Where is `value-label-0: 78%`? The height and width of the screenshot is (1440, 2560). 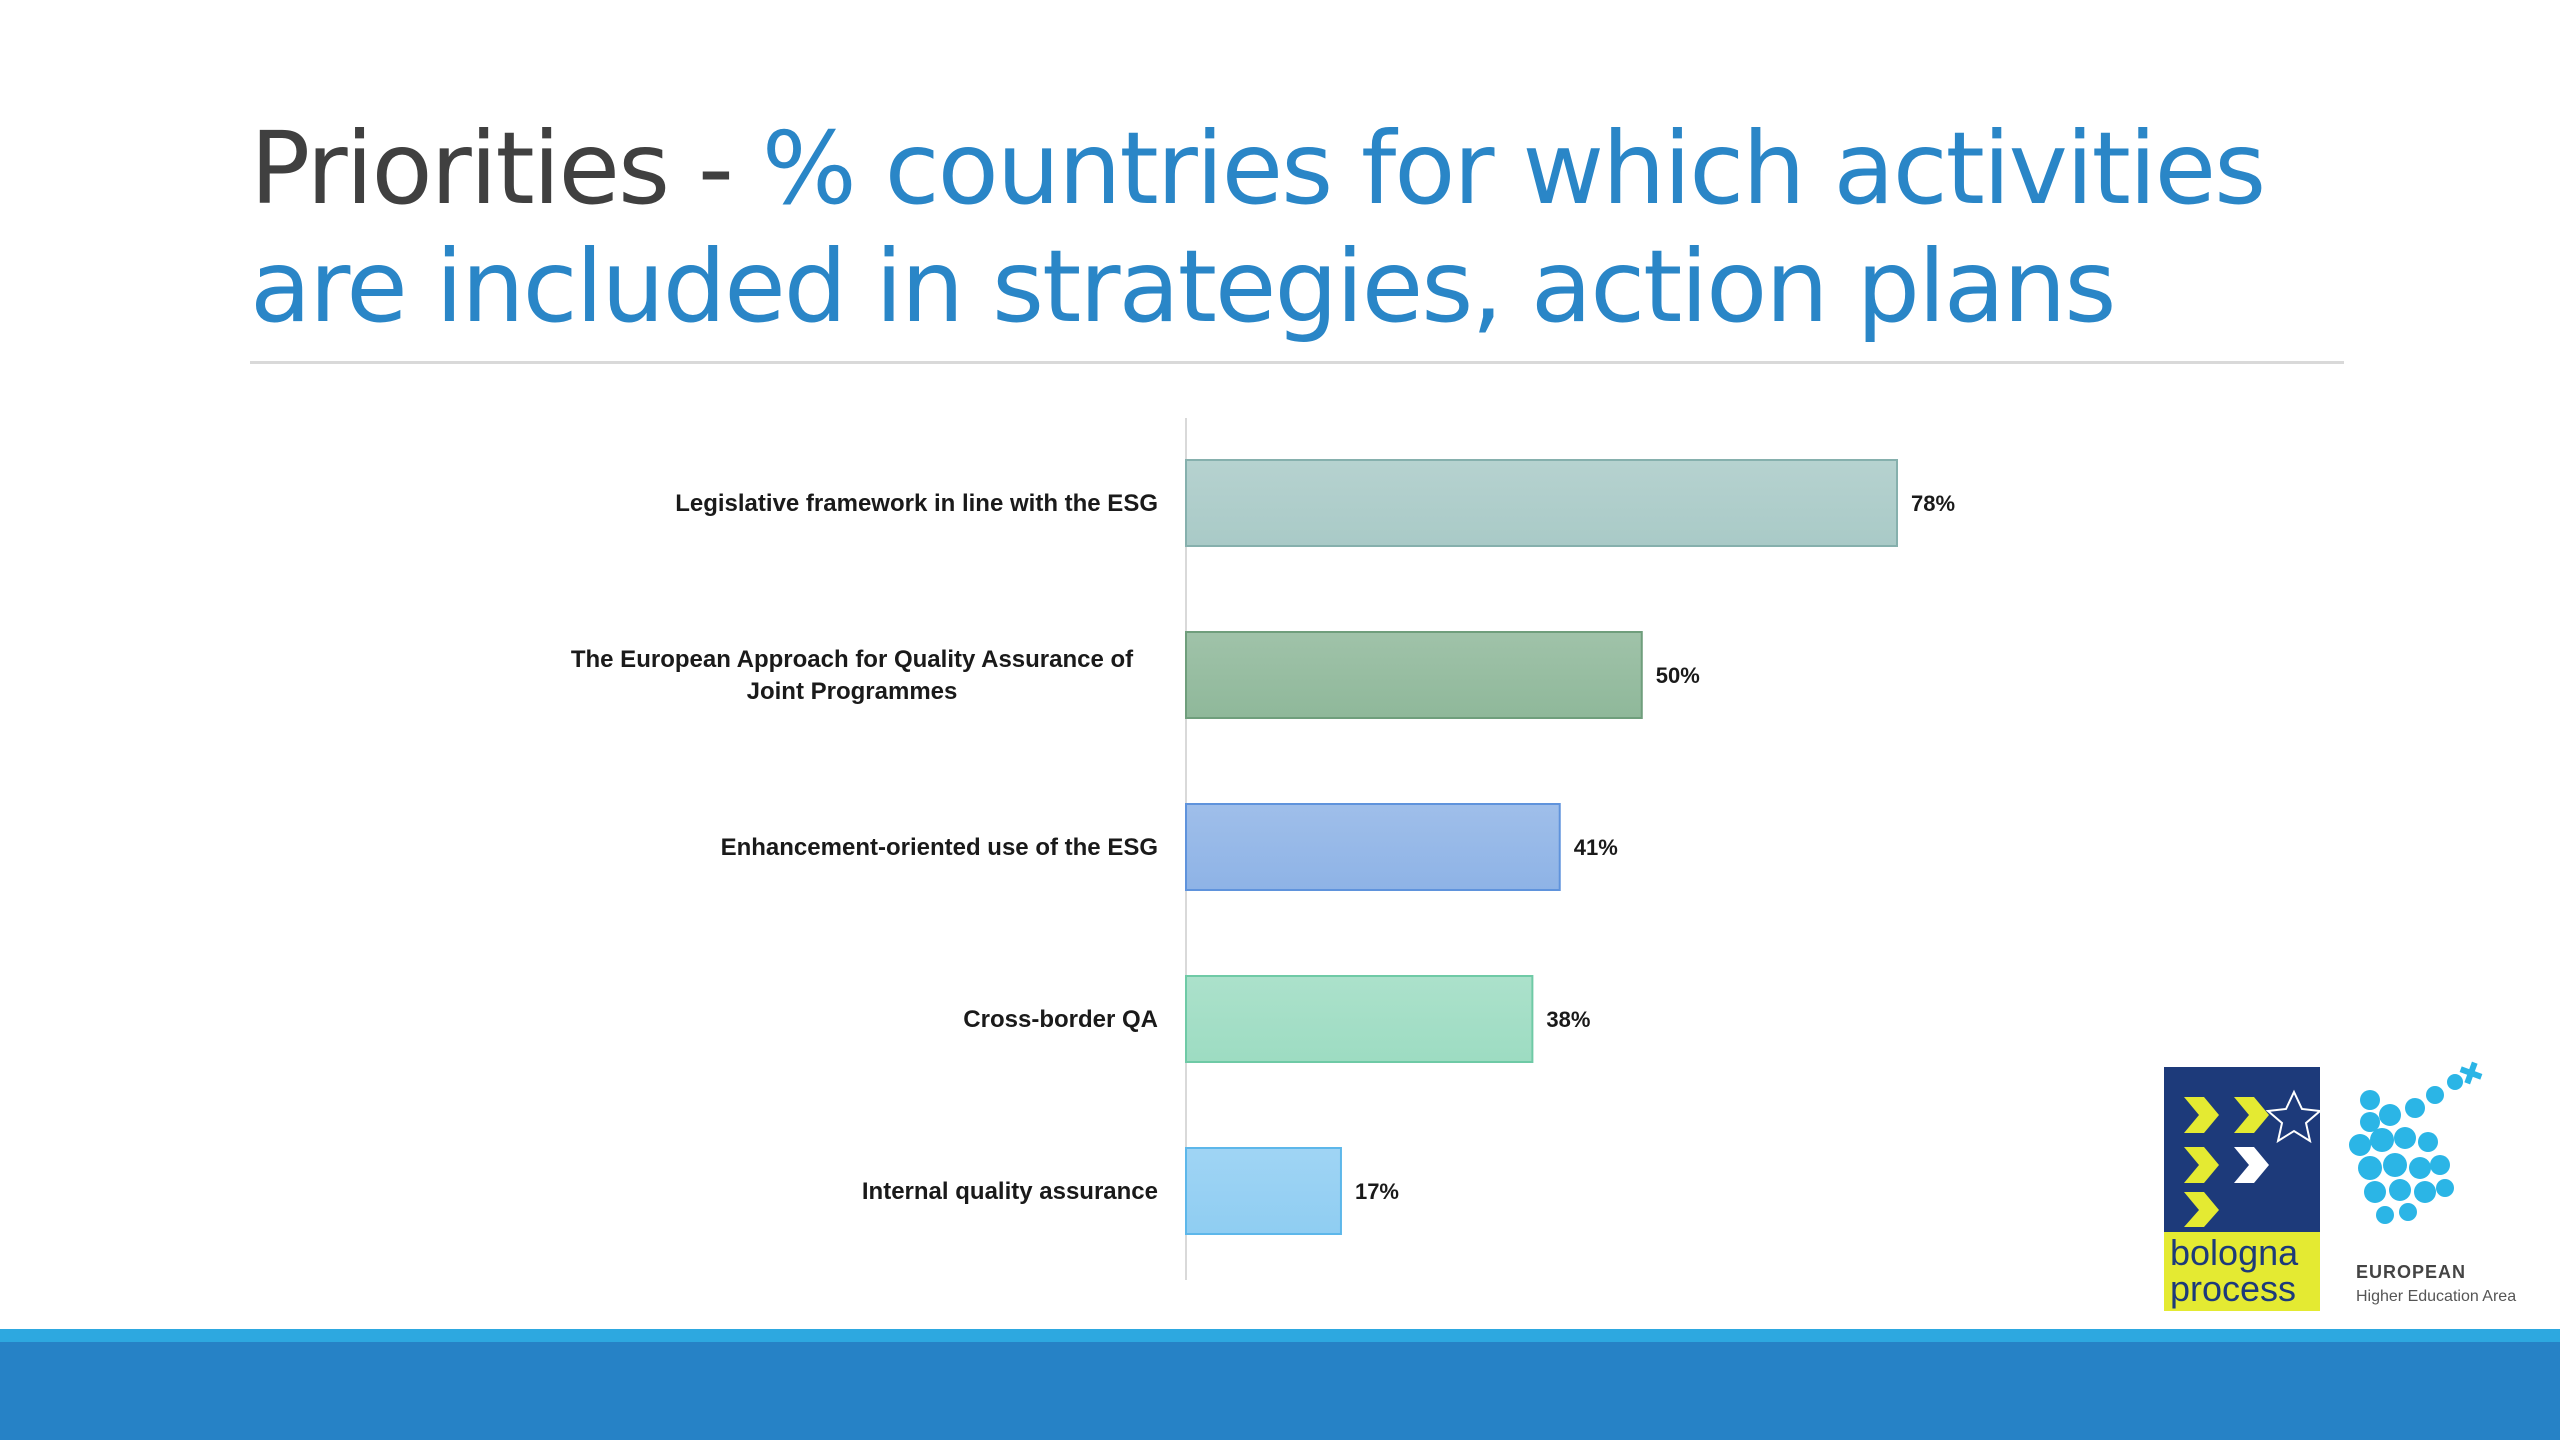 value-label-0: 78% is located at coordinates (1933, 503).